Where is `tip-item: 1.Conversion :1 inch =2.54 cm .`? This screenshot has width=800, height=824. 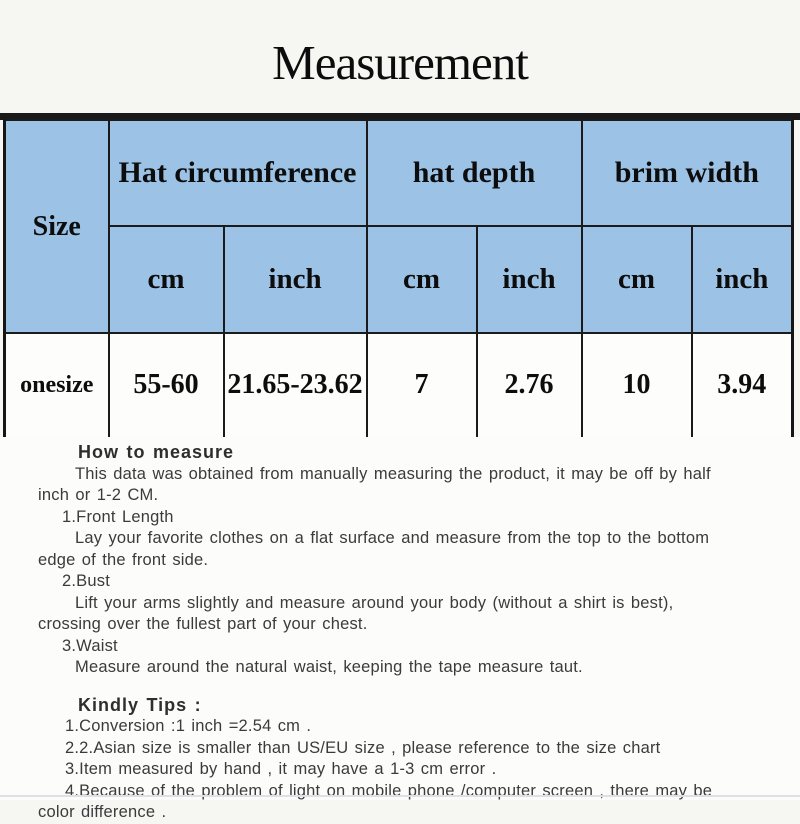
tip-item: 1.Conversion :1 inch =2.54 cm . is located at coordinates (188, 726).